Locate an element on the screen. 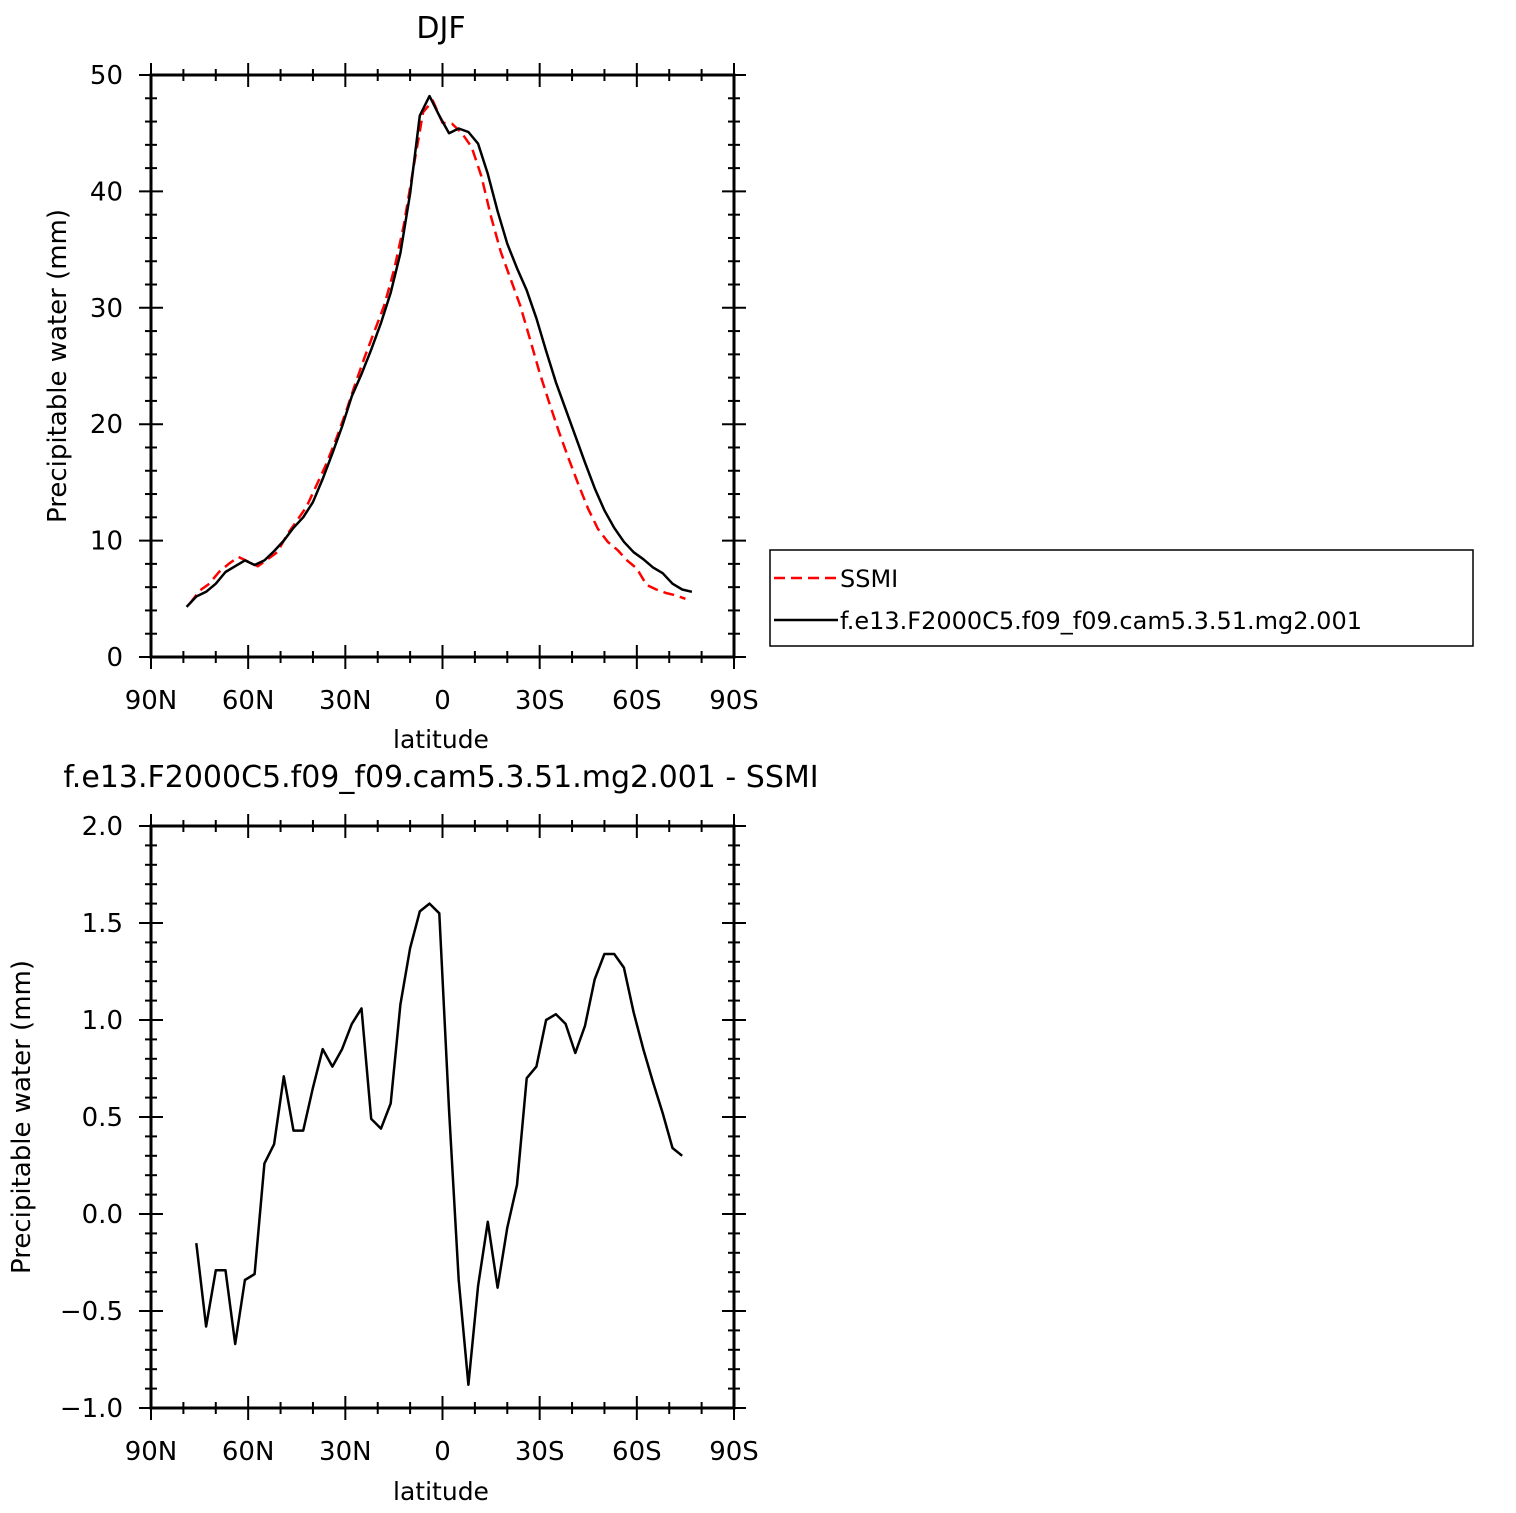 The width and height of the screenshot is (1516, 1513). y-tick-label: −1.0 is located at coordinates (91, 1409).